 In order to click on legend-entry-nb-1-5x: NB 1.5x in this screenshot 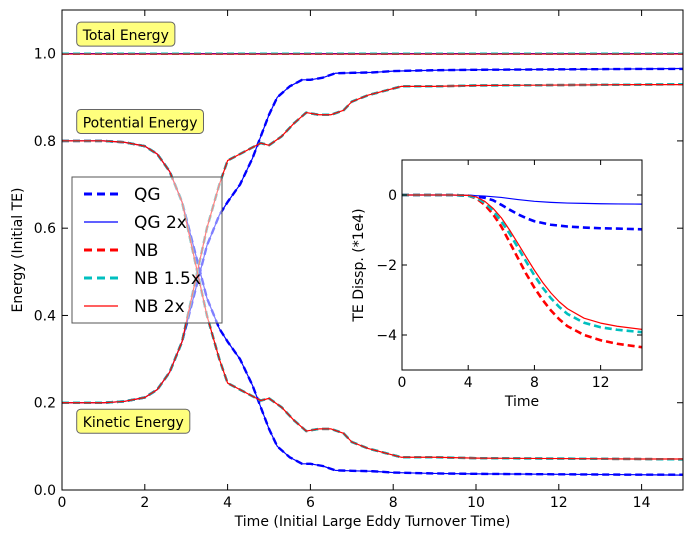, I will do `click(142, 279)`.